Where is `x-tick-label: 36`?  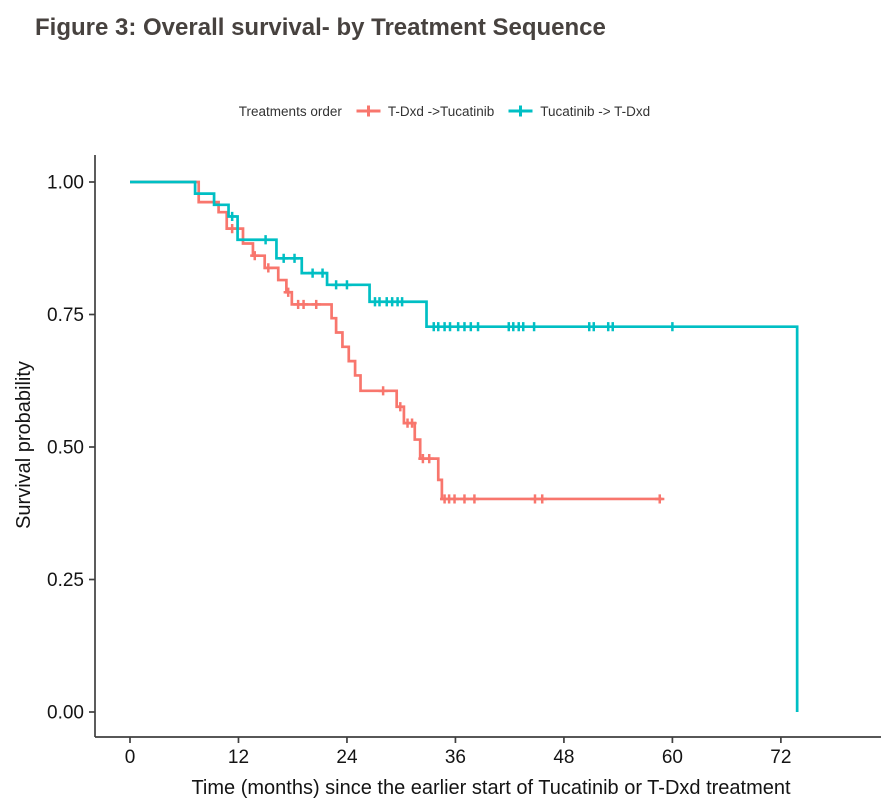 x-tick-label: 36 is located at coordinates (455, 757).